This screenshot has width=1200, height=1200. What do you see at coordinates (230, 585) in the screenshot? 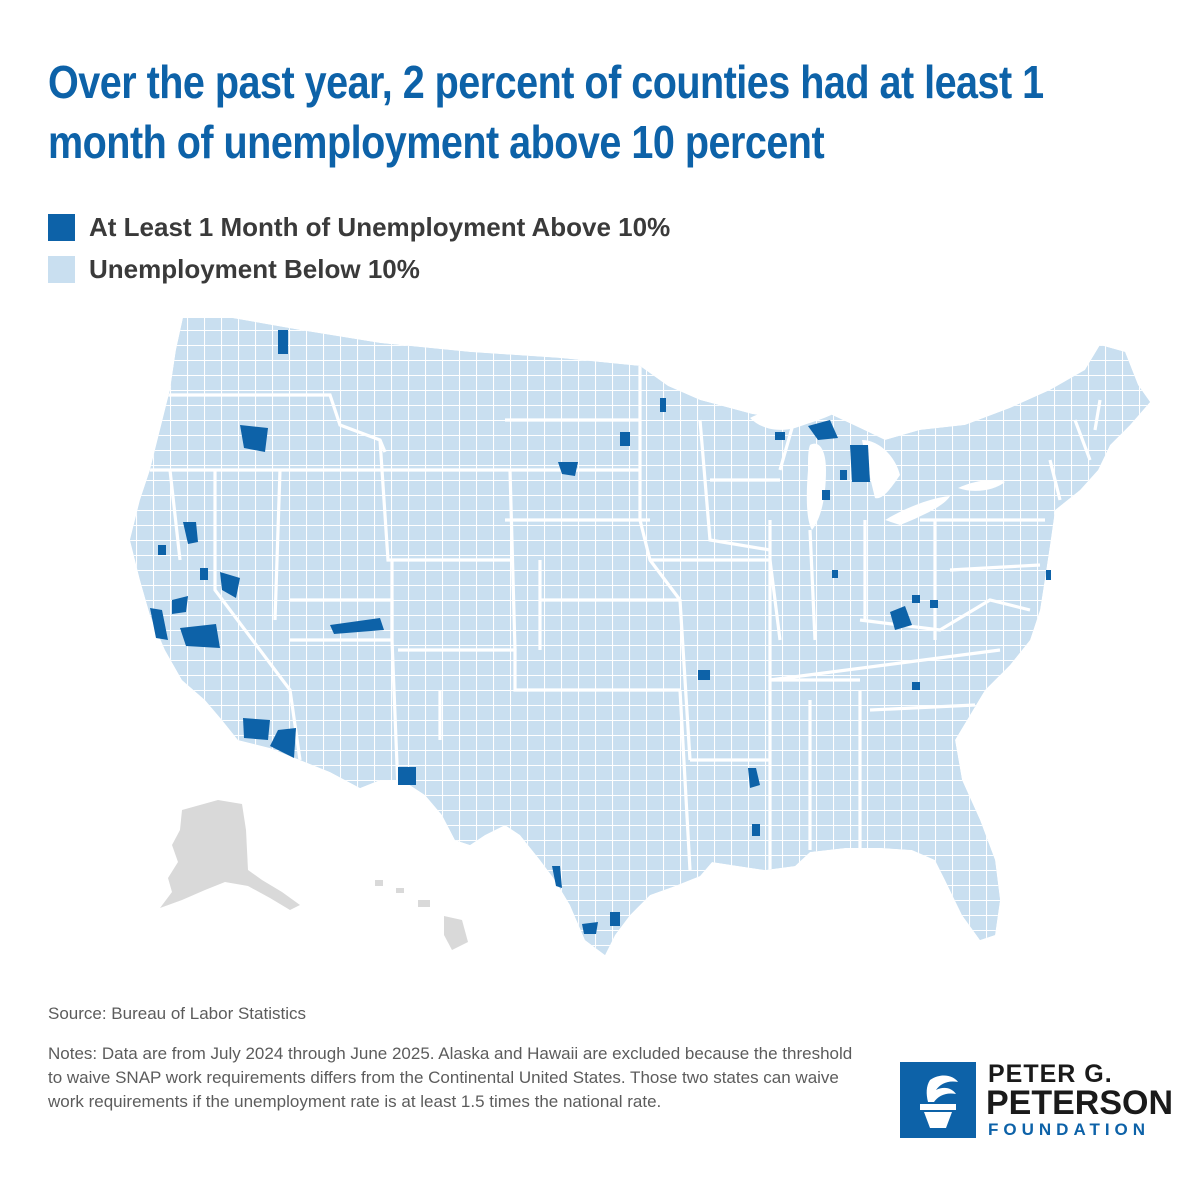
I see `county-ca-mono` at bounding box center [230, 585].